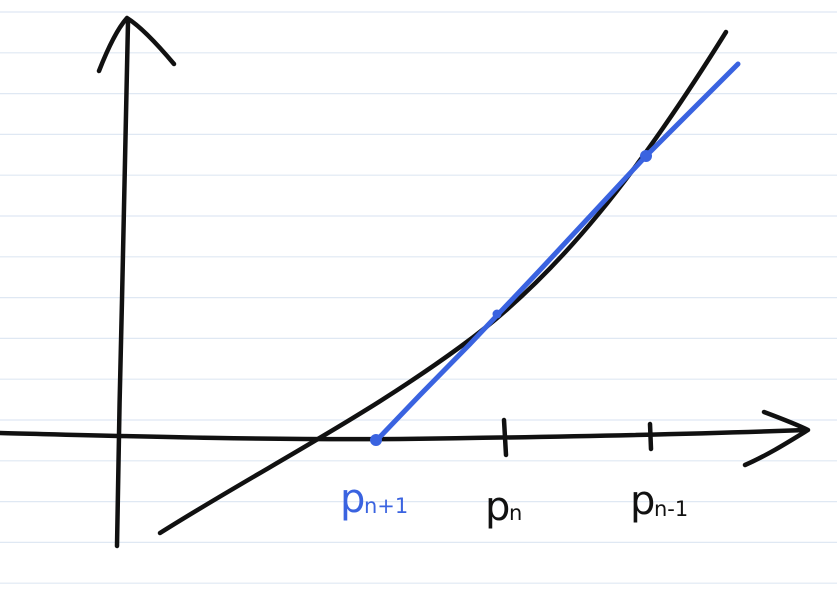  Describe the element at coordinates (505, 437) in the screenshot. I see `tick-p-n` at that location.